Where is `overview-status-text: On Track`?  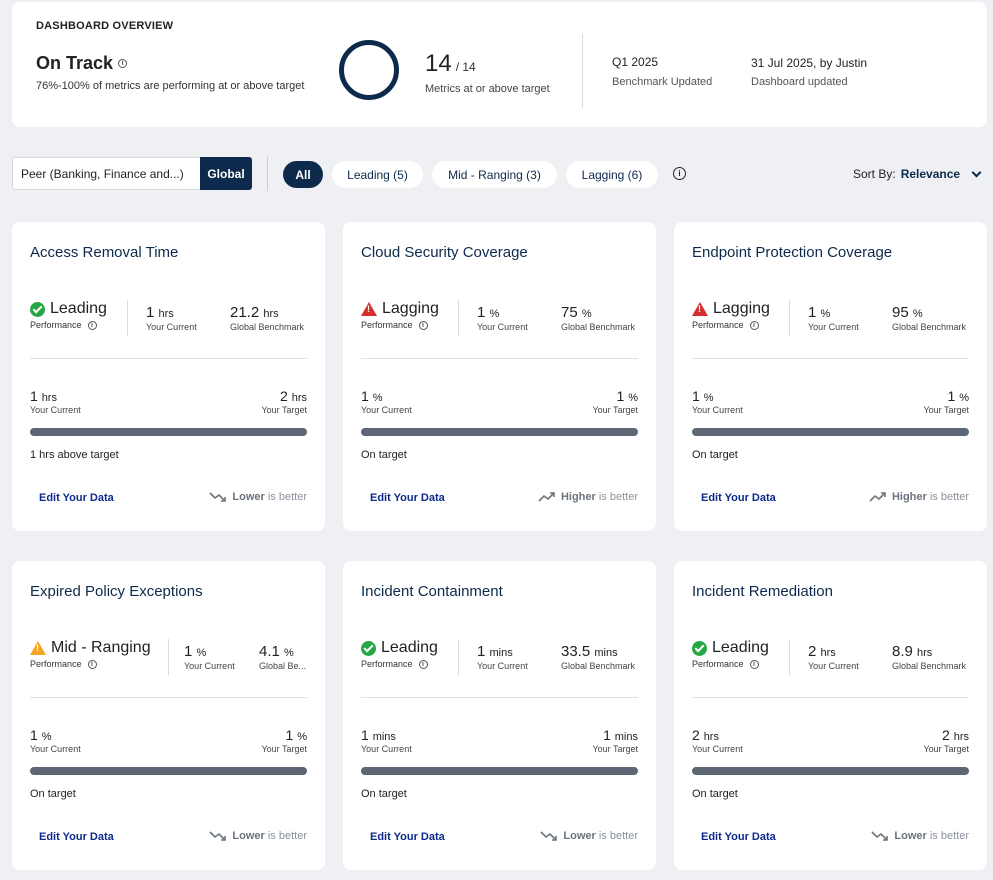 overview-status-text: On Track is located at coordinates (75, 63).